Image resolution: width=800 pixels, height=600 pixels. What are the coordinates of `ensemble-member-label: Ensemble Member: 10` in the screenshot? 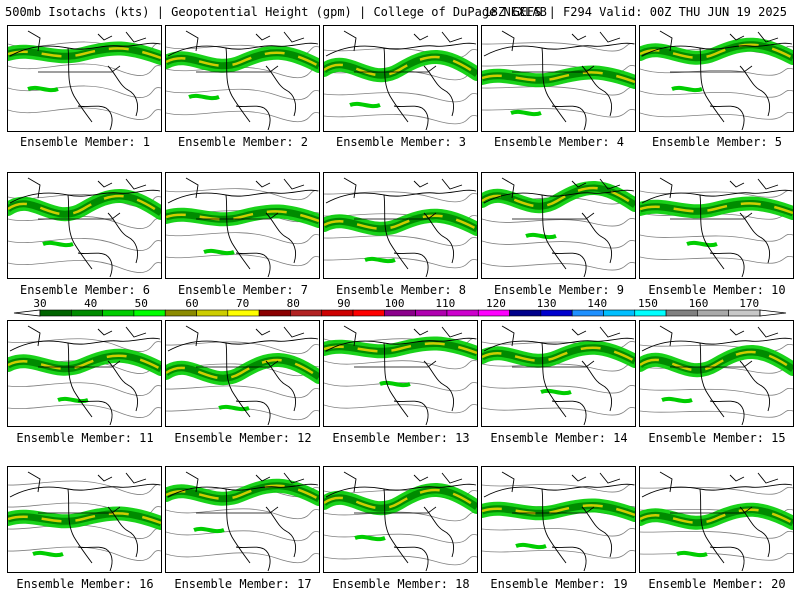 It's located at (717, 290).